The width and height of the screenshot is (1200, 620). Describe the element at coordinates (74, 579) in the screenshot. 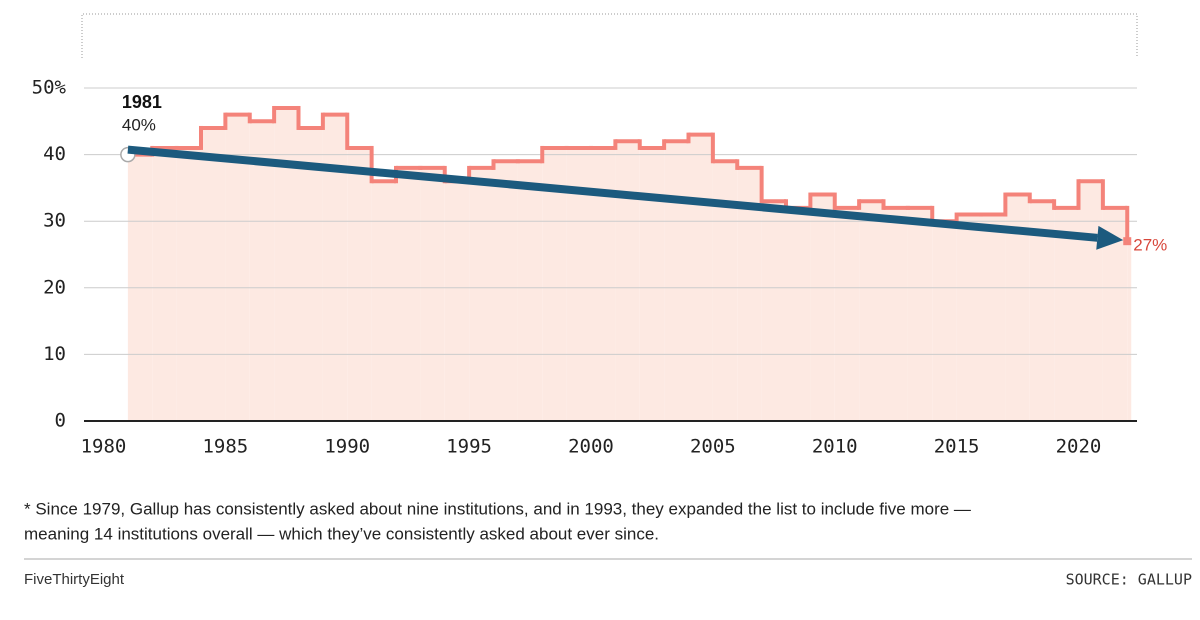

I see `credit: FiveThirtyEight` at that location.